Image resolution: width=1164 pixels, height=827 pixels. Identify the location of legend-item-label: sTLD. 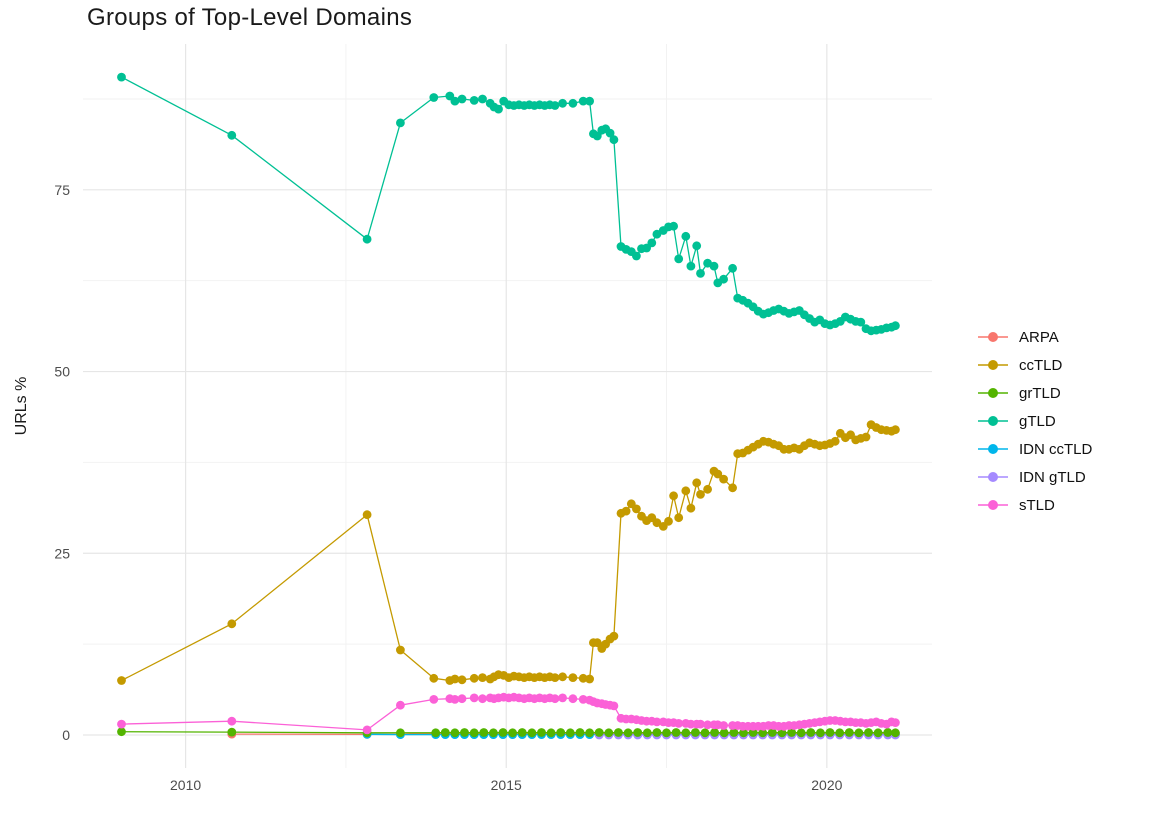
(1037, 505).